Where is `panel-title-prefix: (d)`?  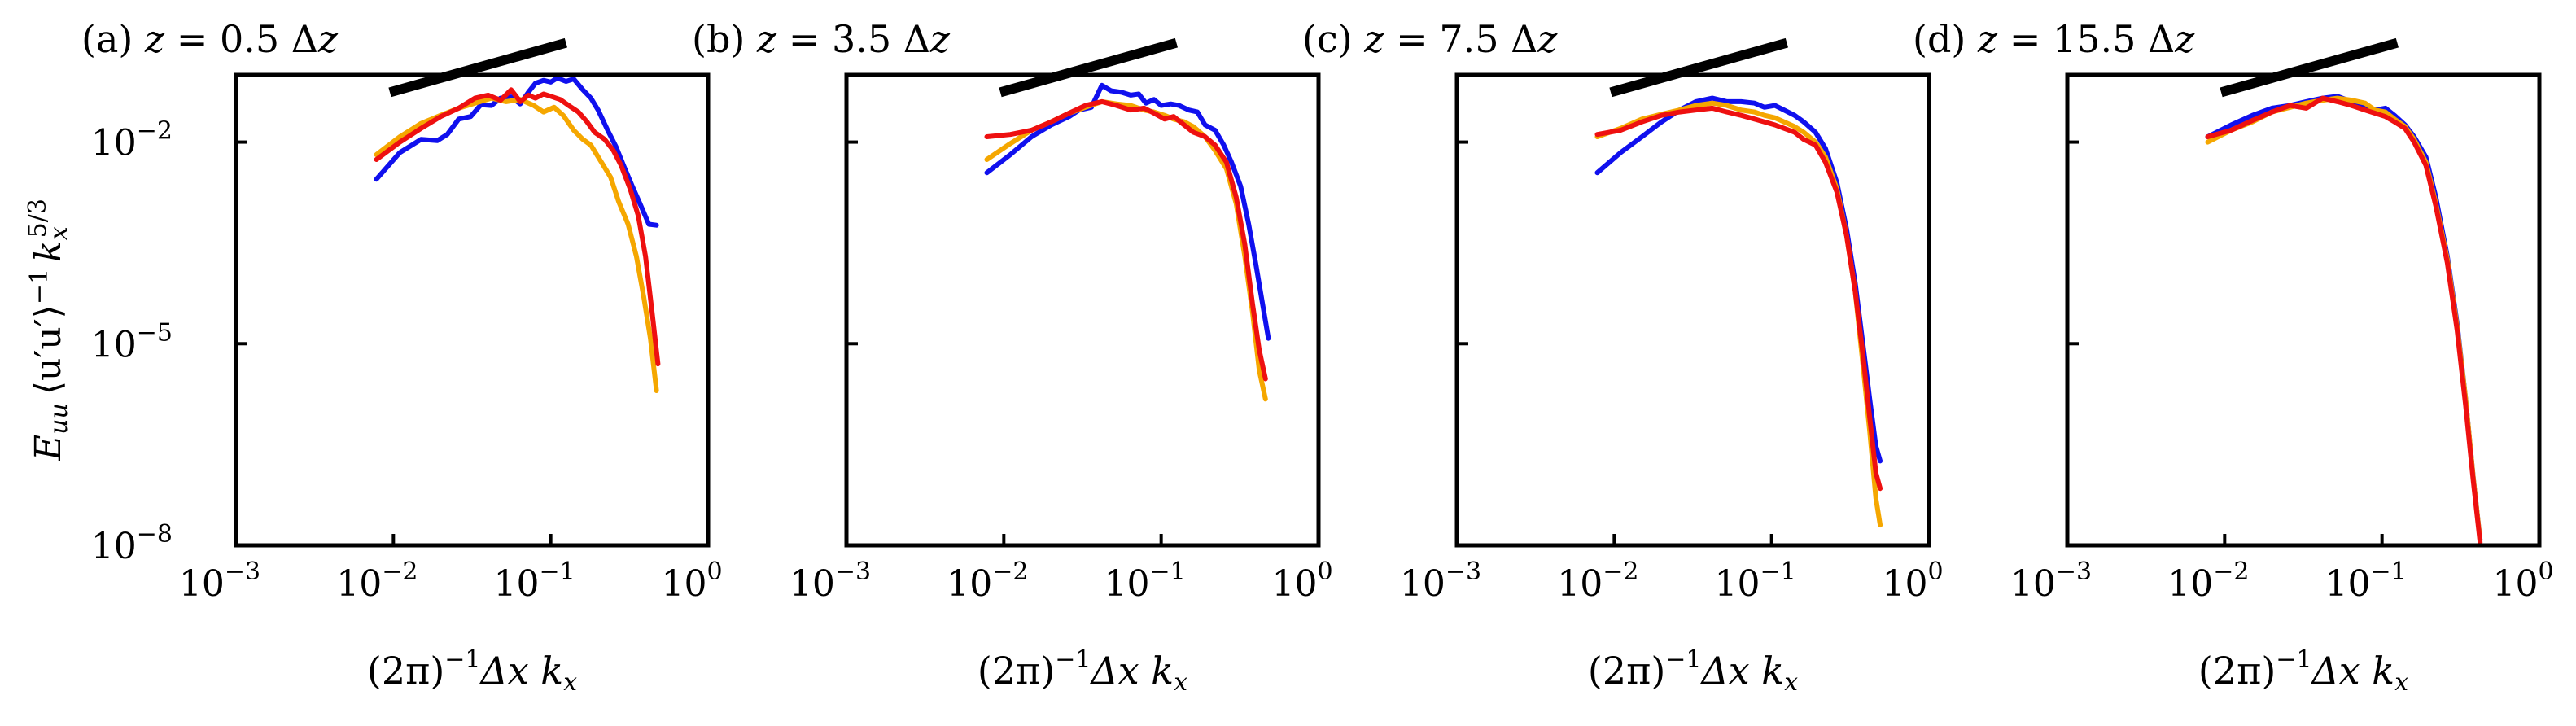
panel-title-prefix: (d) is located at coordinates (1945, 39).